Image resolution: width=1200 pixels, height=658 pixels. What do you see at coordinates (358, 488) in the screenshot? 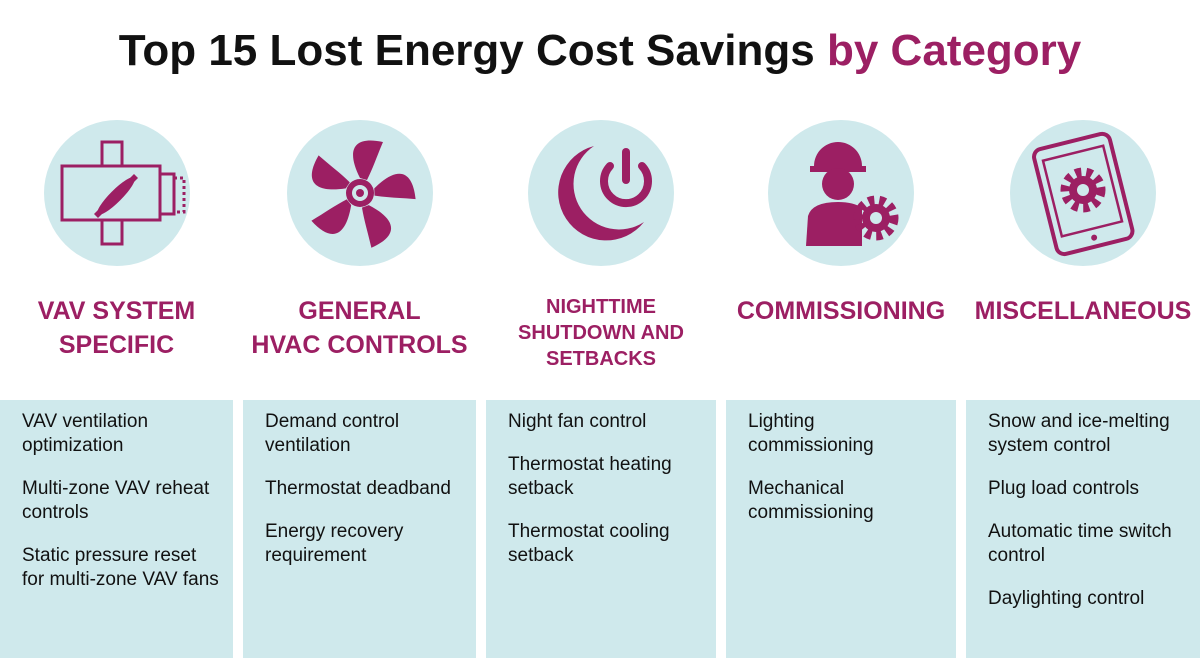
I see `item: Thermostat deadband` at bounding box center [358, 488].